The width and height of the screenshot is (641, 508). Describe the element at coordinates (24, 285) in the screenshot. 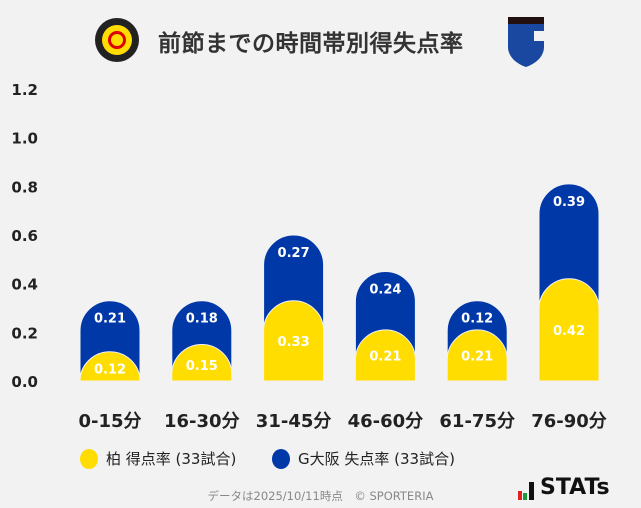

I see `y-tick-label: 0.4` at that location.